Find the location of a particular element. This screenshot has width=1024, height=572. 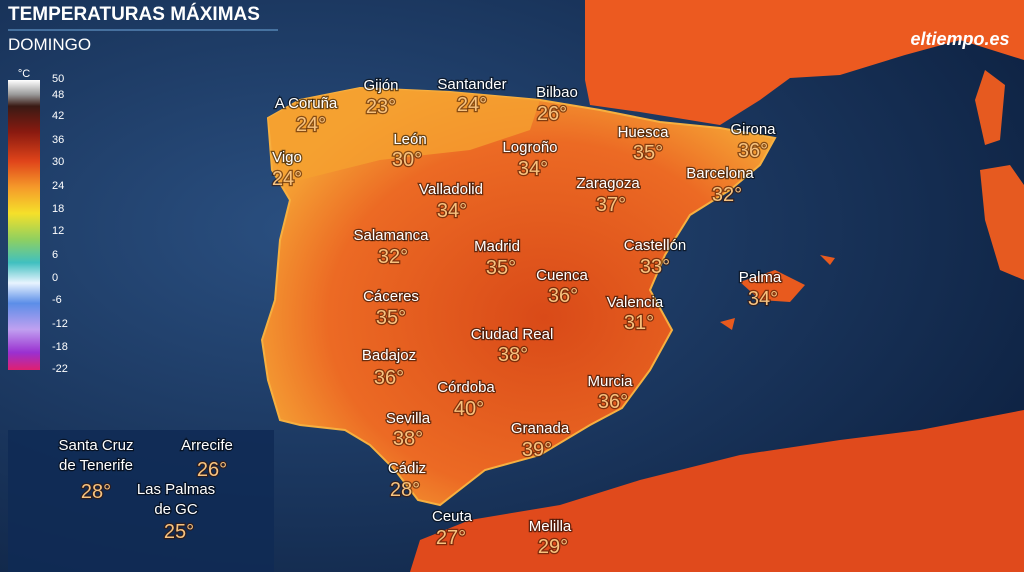

city-temp: 31° is located at coordinates (639, 323).